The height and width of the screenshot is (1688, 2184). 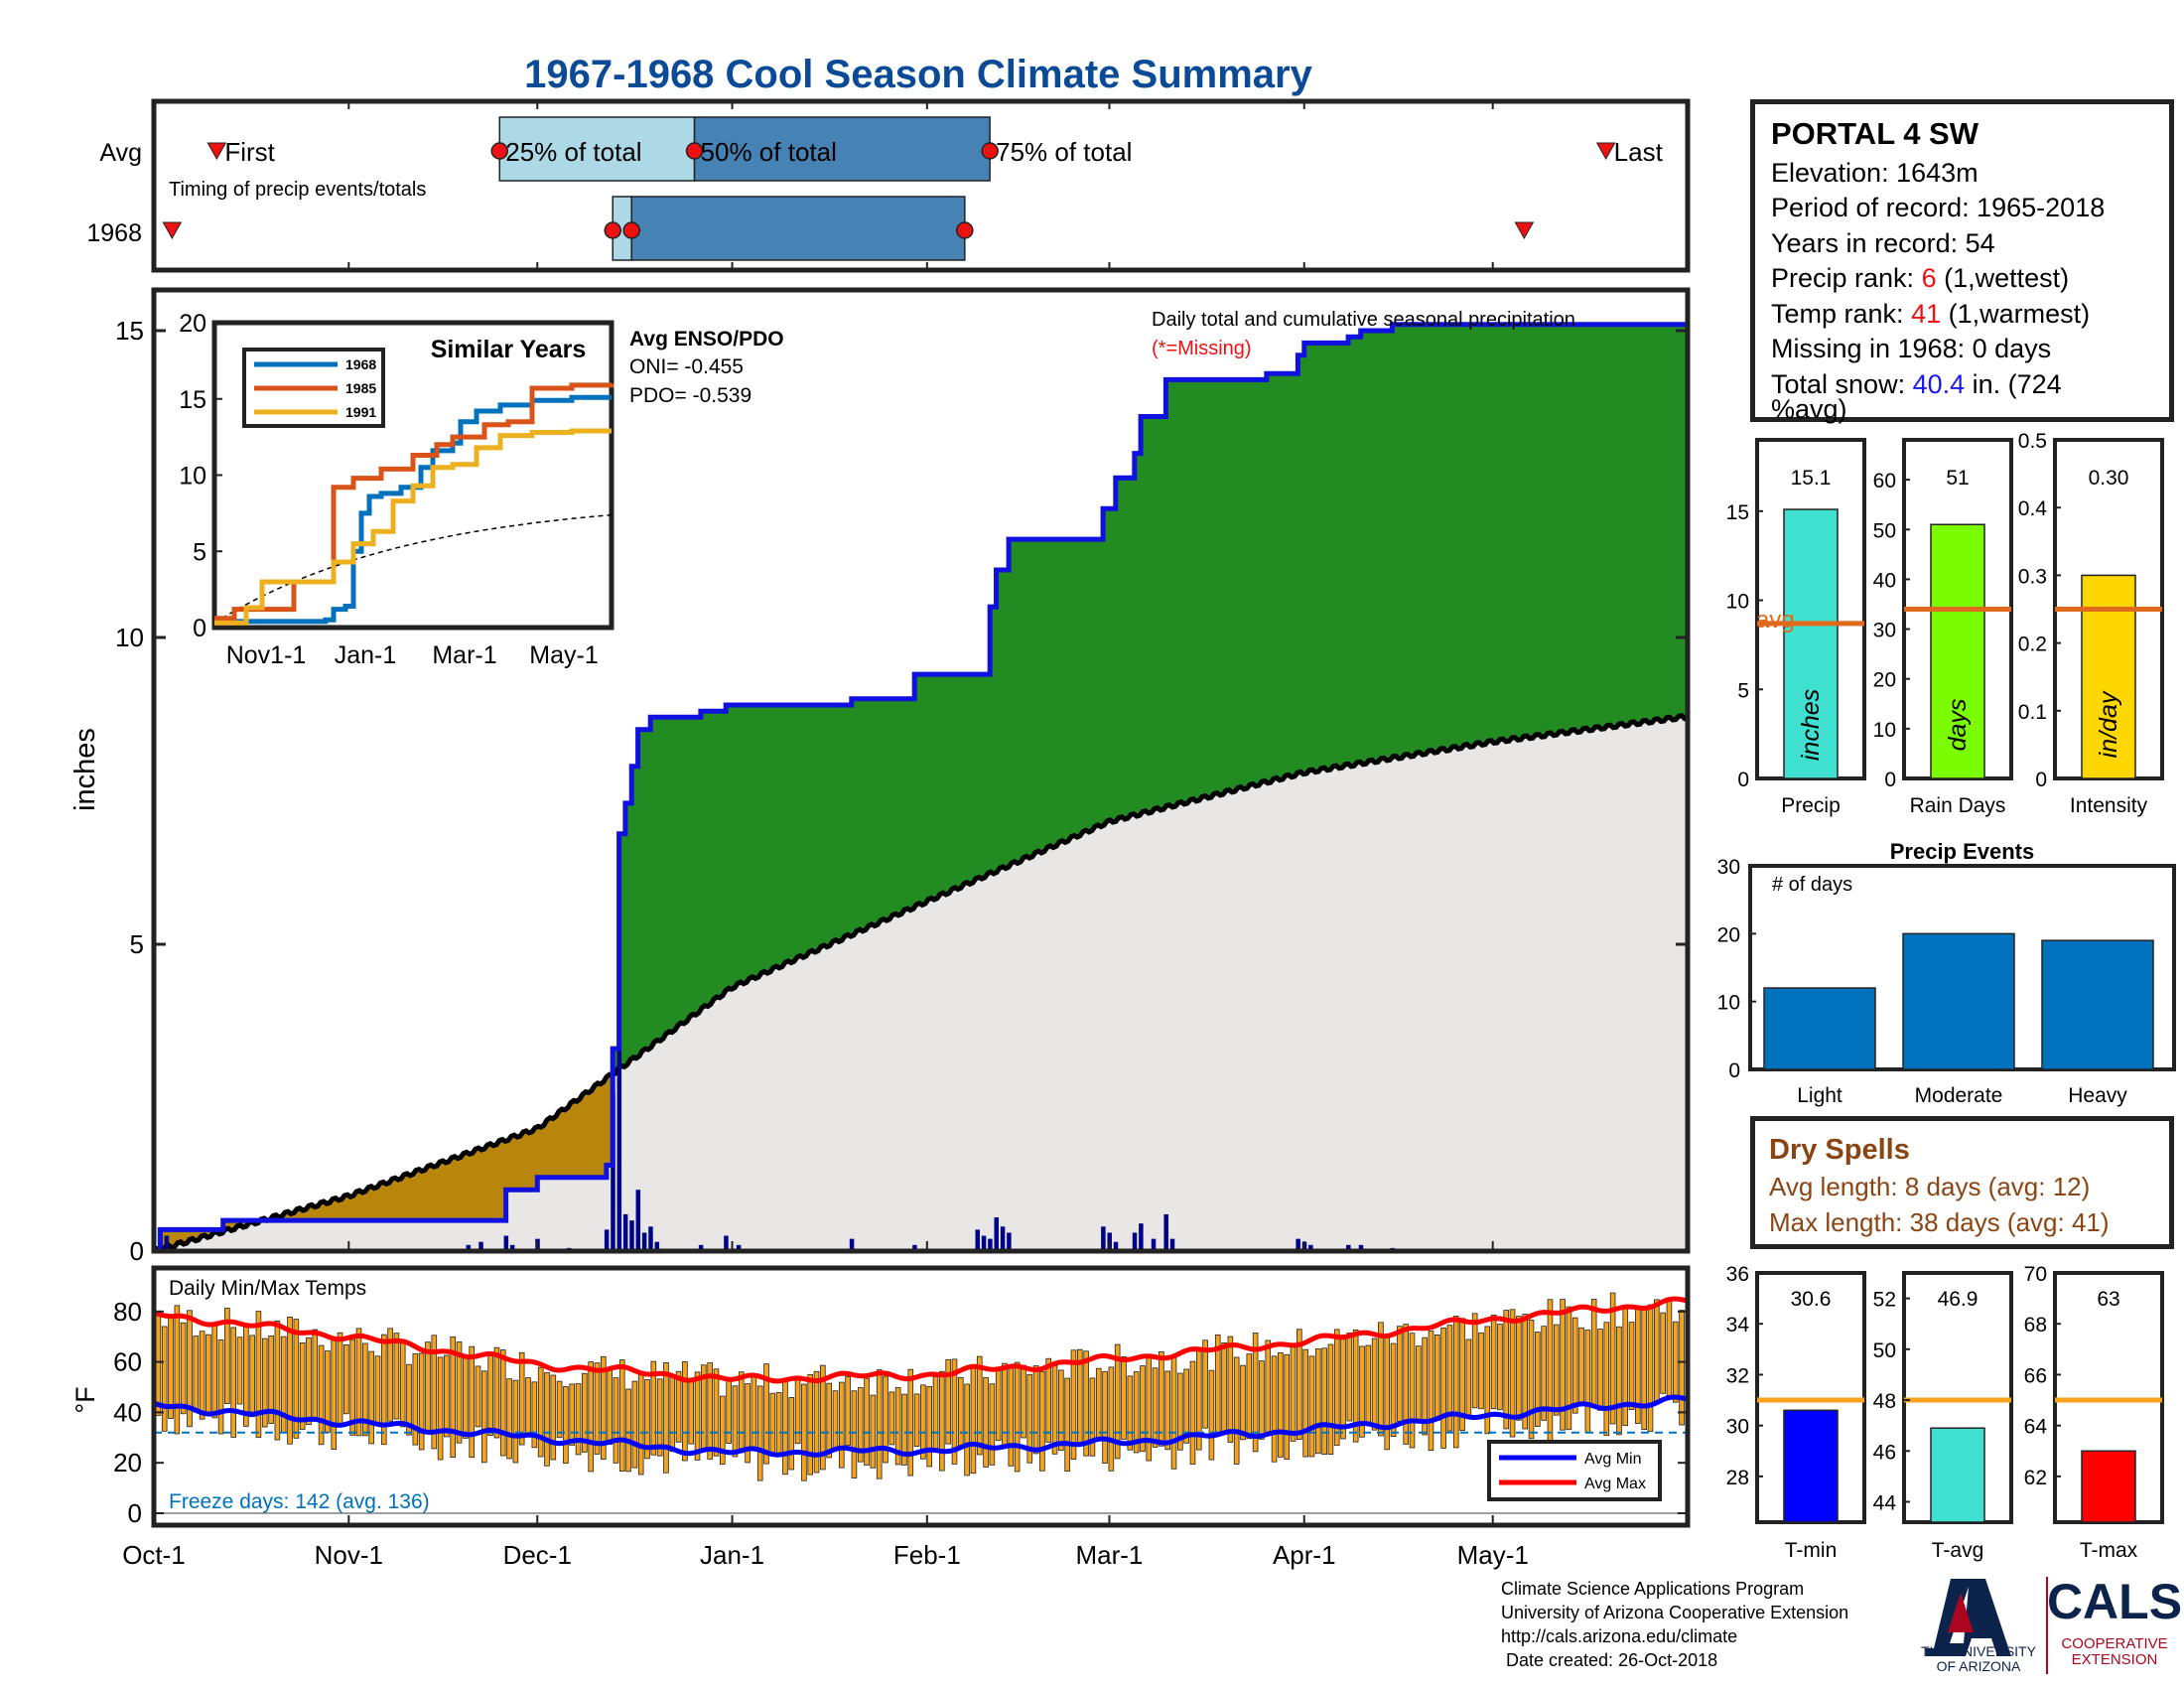 I want to click on xaxis-tick-label: Mar-1, so click(x=1110, y=1555).